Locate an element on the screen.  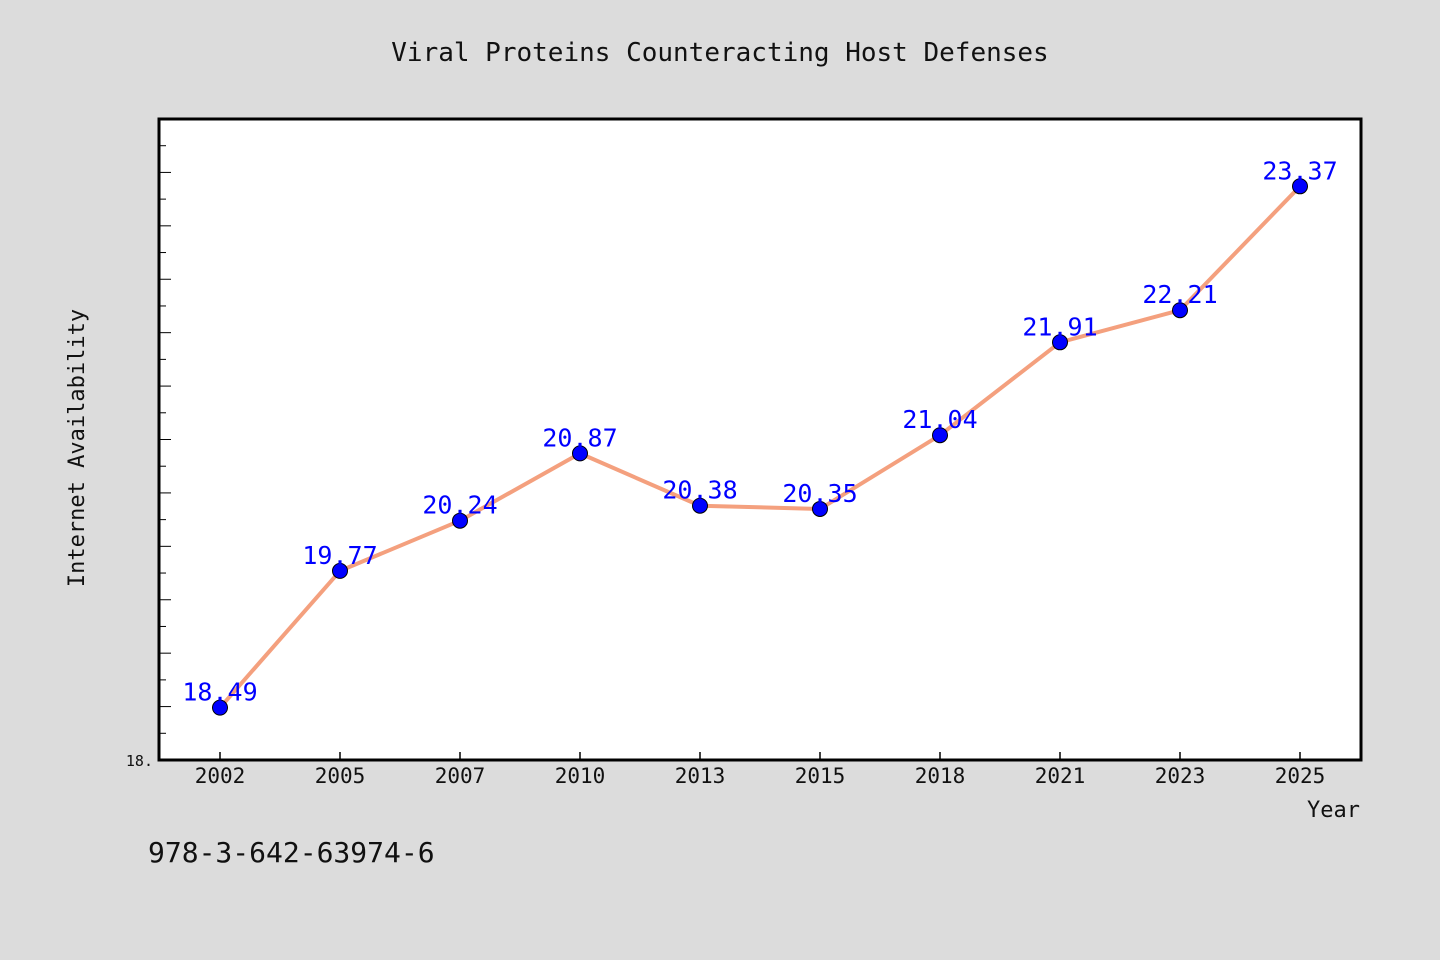
x-tick-label: 2015 is located at coordinates (820, 776).